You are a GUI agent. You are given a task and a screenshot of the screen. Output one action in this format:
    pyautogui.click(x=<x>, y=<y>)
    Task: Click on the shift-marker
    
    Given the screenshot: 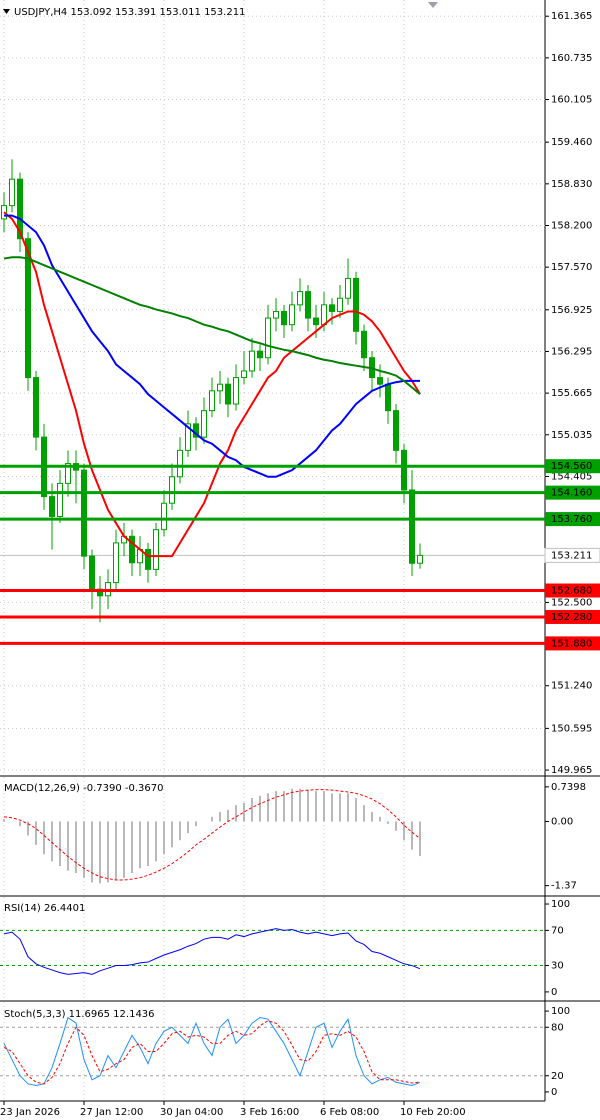 What is the action you would take?
    pyautogui.click(x=433, y=5)
    